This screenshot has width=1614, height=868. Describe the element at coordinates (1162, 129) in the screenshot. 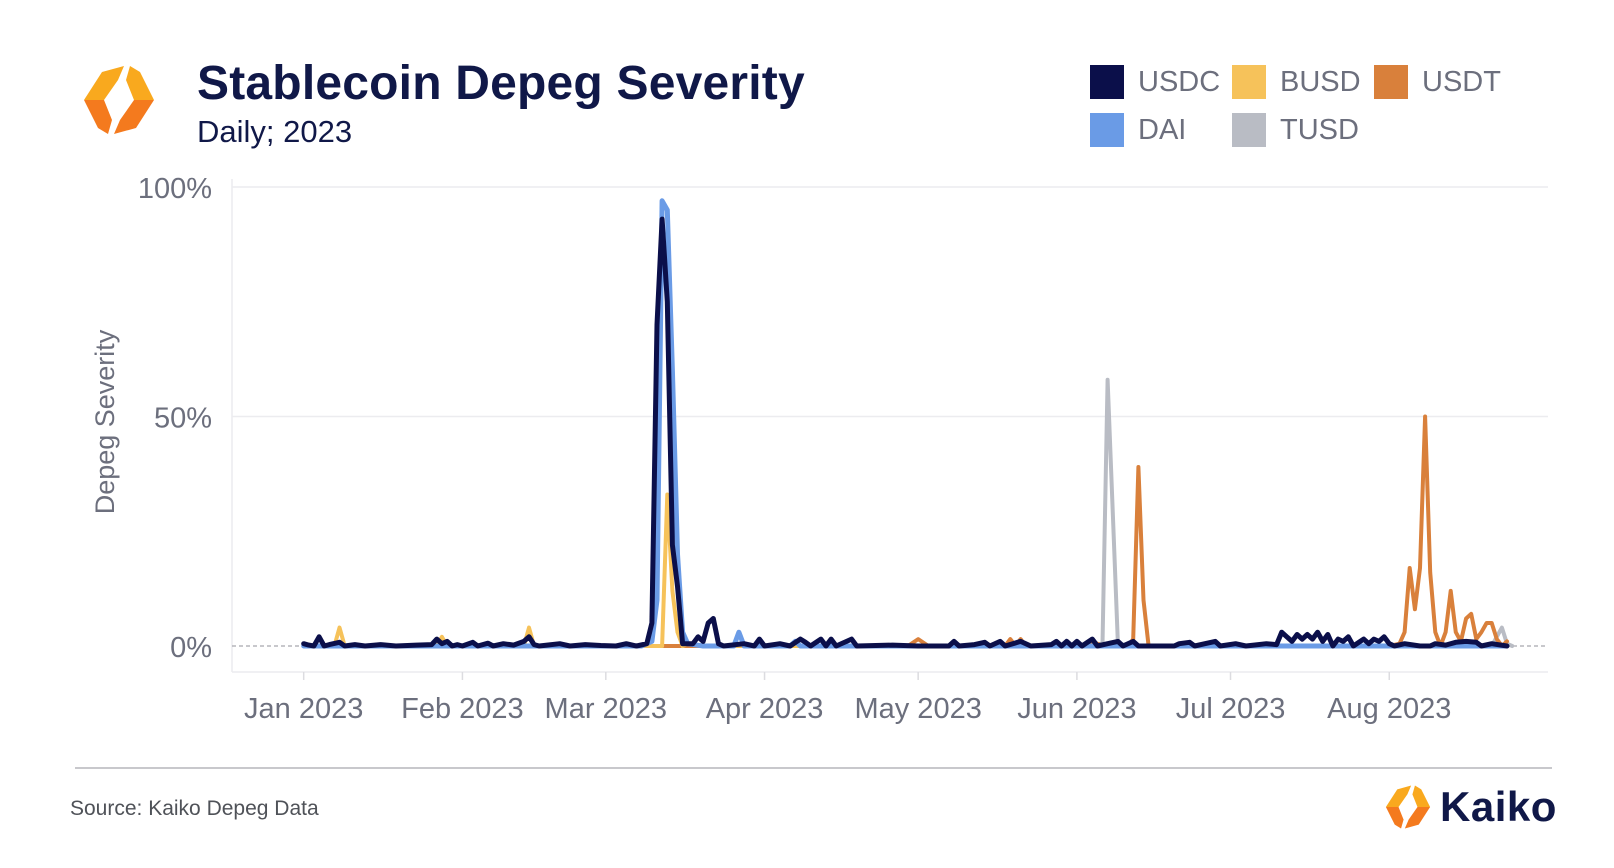

I see `legend-label-dai: DAI` at that location.